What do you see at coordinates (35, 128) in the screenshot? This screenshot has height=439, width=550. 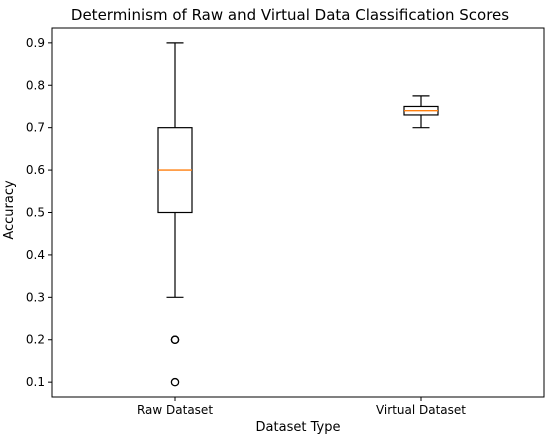 I see `y-tick-label: 0.7` at bounding box center [35, 128].